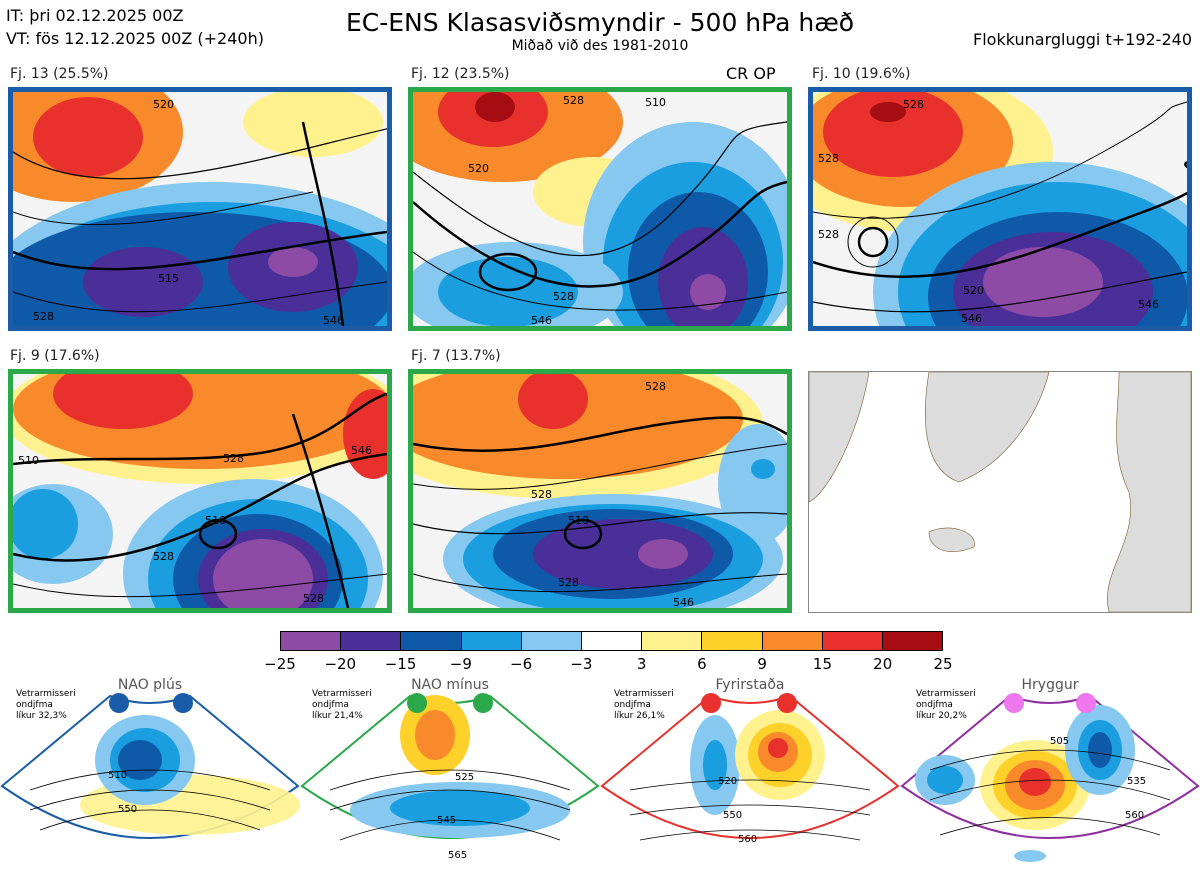 This screenshot has width=1200, height=871. What do you see at coordinates (150, 685) in the screenshot?
I see `regime-title: NAO plús` at bounding box center [150, 685].